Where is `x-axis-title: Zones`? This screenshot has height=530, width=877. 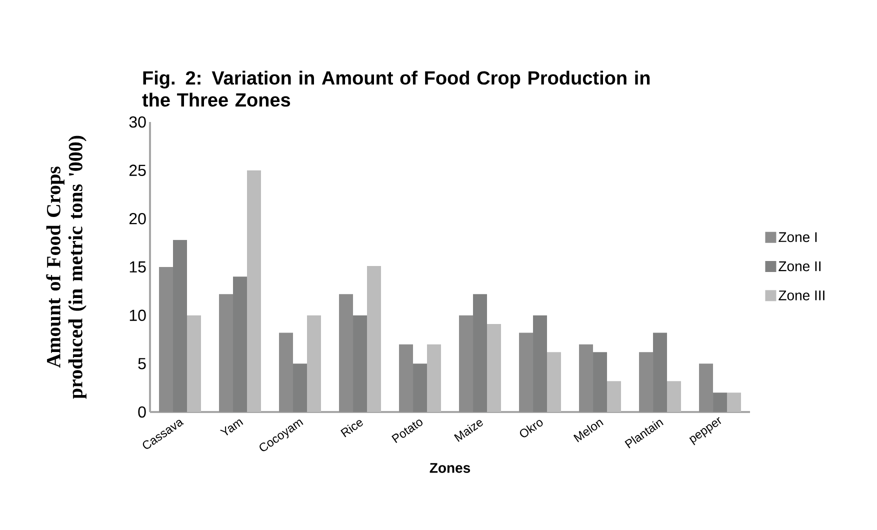 x-axis-title: Zones is located at coordinates (450, 468).